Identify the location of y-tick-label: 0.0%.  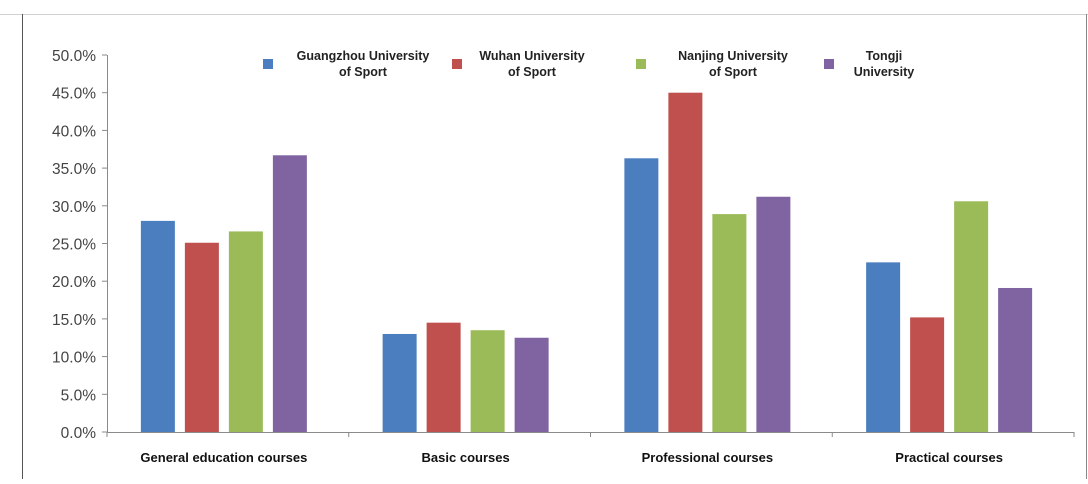
(79, 433).